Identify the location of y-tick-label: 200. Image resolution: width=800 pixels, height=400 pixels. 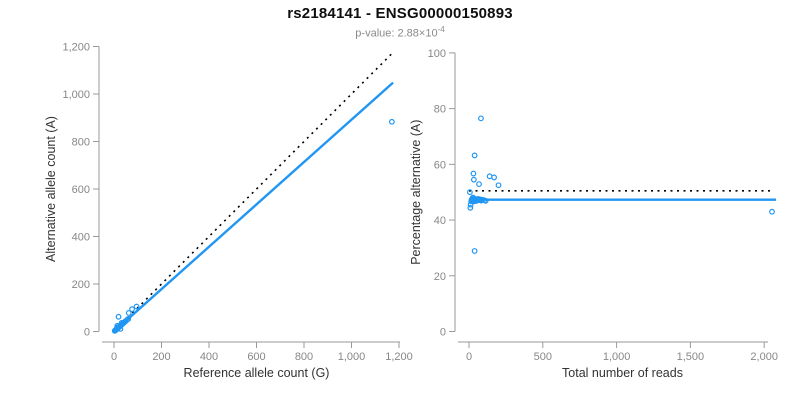
(81, 285).